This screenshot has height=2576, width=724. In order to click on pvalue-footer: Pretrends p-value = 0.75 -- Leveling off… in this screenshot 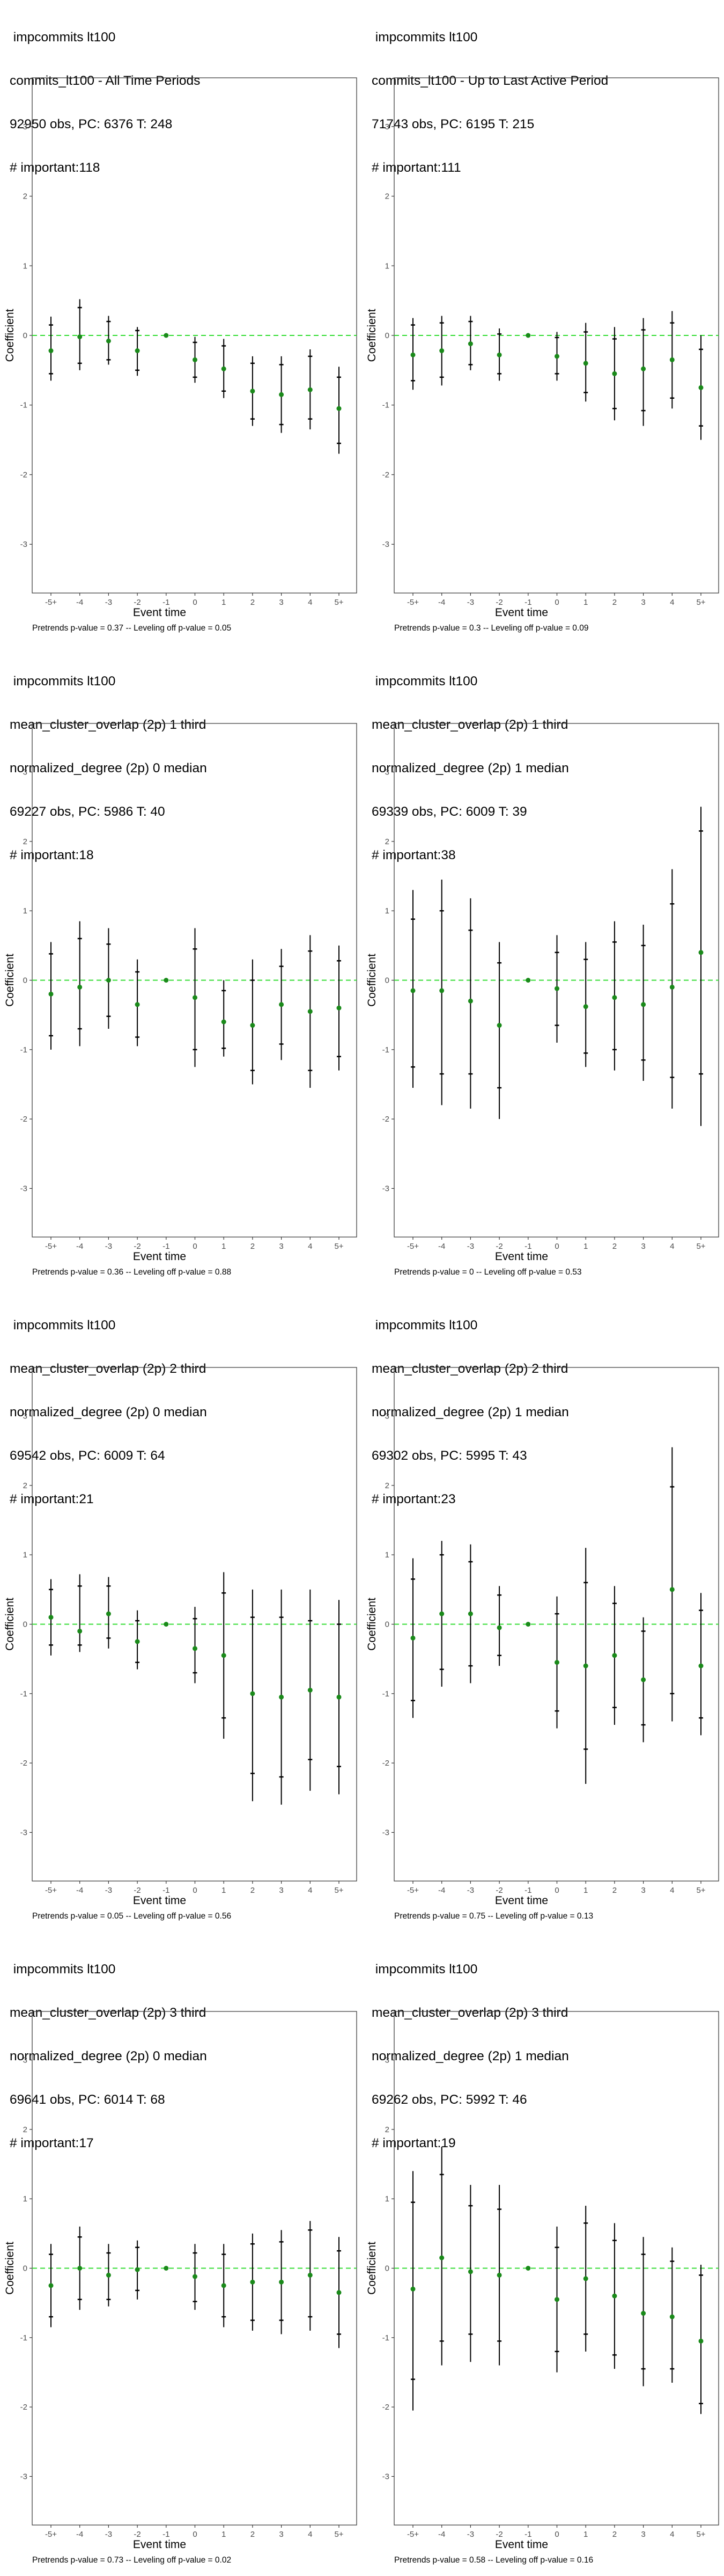, I will do `click(494, 1916)`.